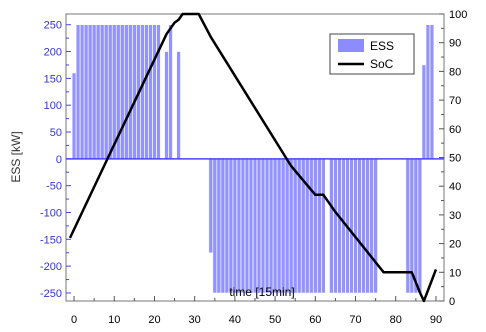  What do you see at coordinates (53, 79) in the screenshot?
I see `y-tick-label: 150` at bounding box center [53, 79].